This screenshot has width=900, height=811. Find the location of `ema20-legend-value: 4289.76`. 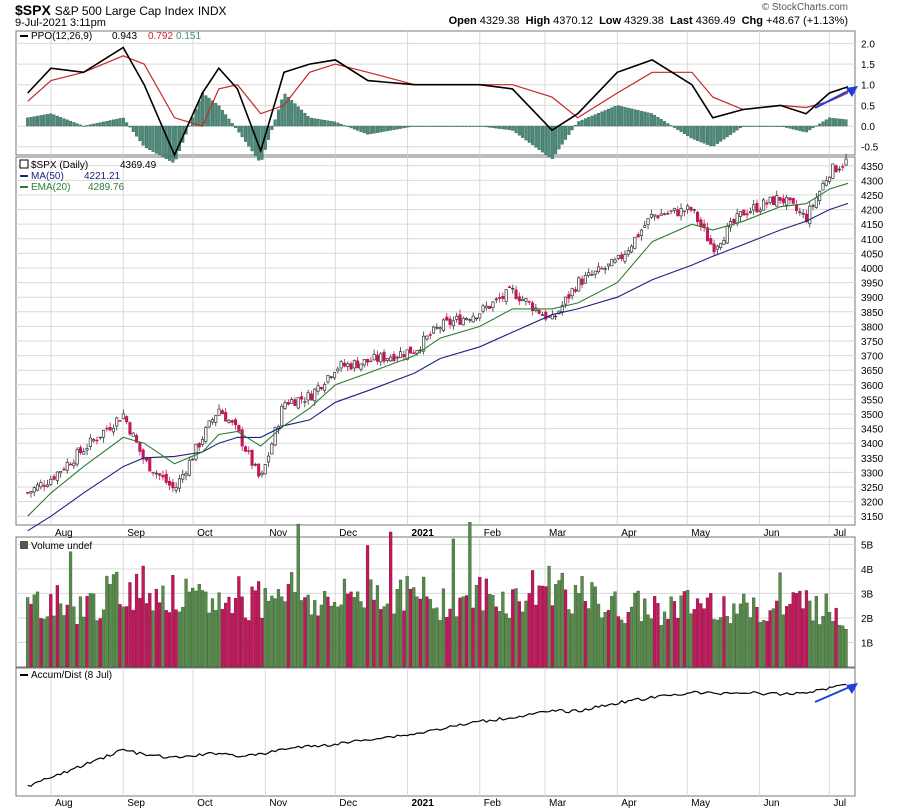

ema20-legend-value: 4289.76 is located at coordinates (106, 187).